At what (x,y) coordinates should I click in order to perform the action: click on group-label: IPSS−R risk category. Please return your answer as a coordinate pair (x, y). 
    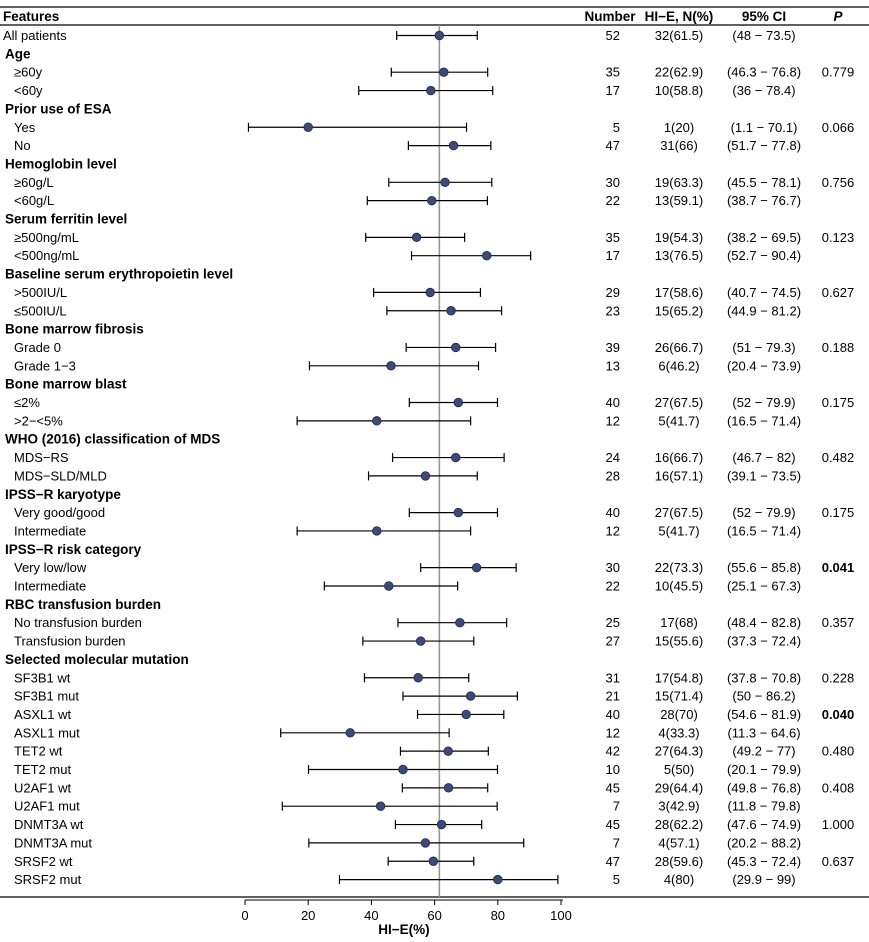
    Looking at the image, I should click on (73, 549).